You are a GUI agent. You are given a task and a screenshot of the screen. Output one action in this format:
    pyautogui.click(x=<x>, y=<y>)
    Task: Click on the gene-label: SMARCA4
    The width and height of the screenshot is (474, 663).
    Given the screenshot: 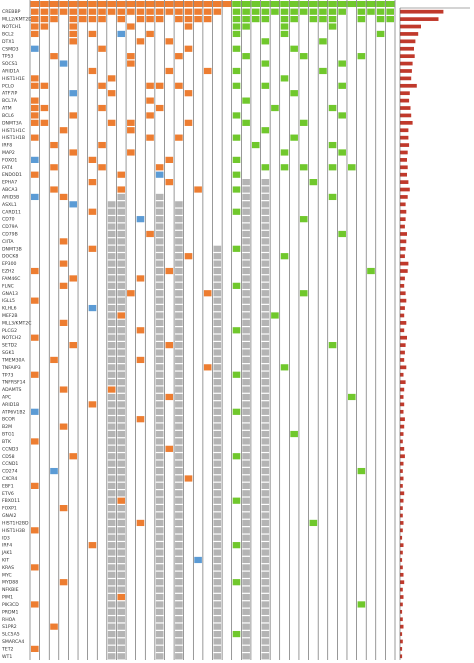 What is the action you would take?
    pyautogui.click(x=13, y=642)
    